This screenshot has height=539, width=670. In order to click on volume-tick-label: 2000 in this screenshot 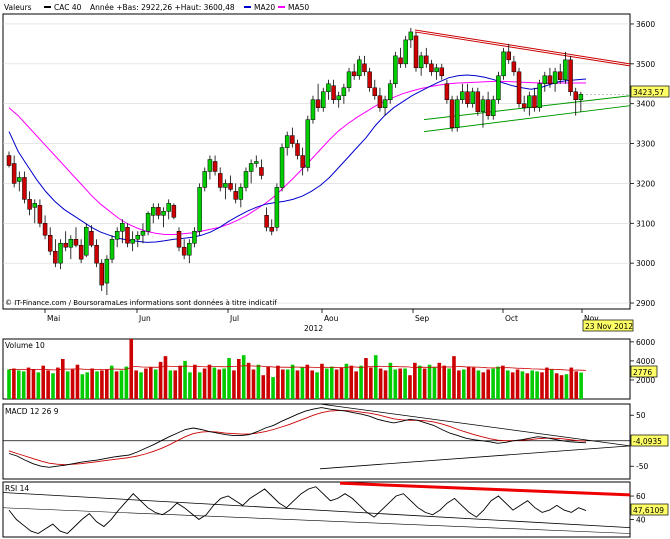, I will do `click(645, 380)`.